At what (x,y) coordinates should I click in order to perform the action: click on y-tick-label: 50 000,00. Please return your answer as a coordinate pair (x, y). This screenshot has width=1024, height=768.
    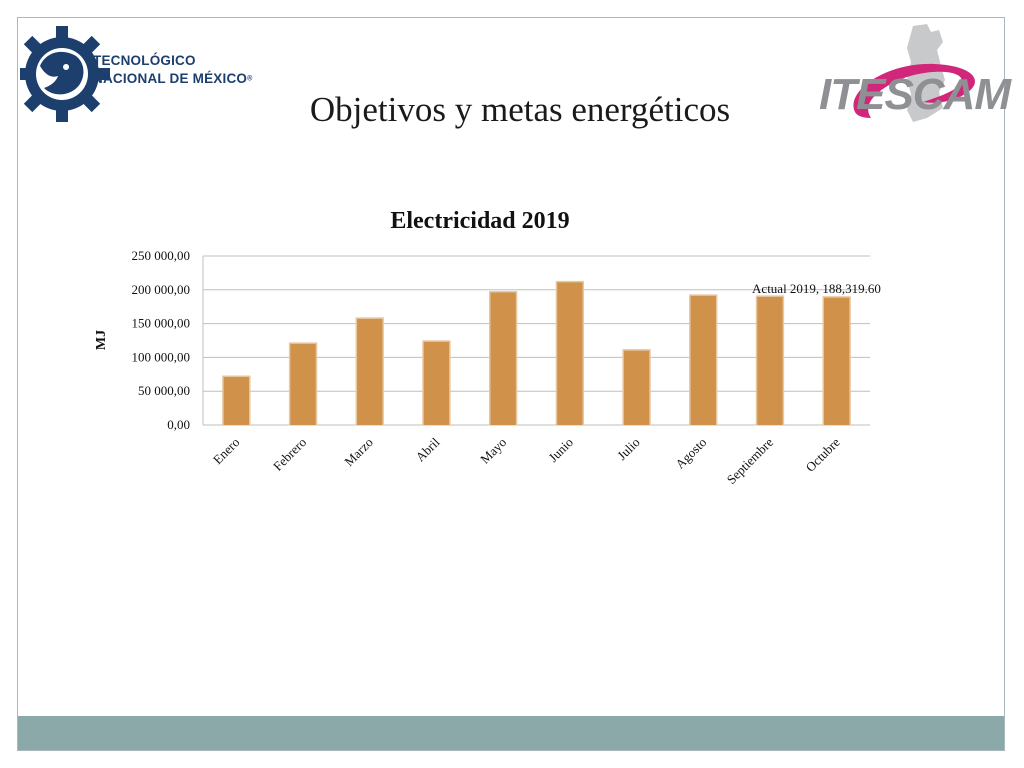
    Looking at the image, I should click on (164, 390).